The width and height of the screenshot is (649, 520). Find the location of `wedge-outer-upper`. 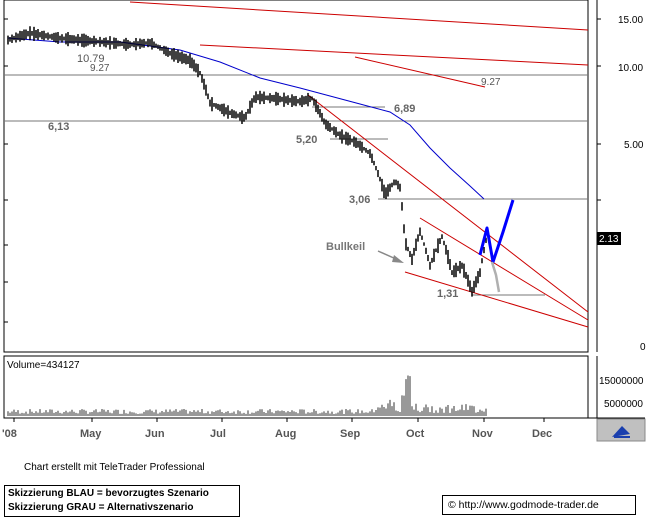

wedge-outer-upper is located at coordinates (504, 269).